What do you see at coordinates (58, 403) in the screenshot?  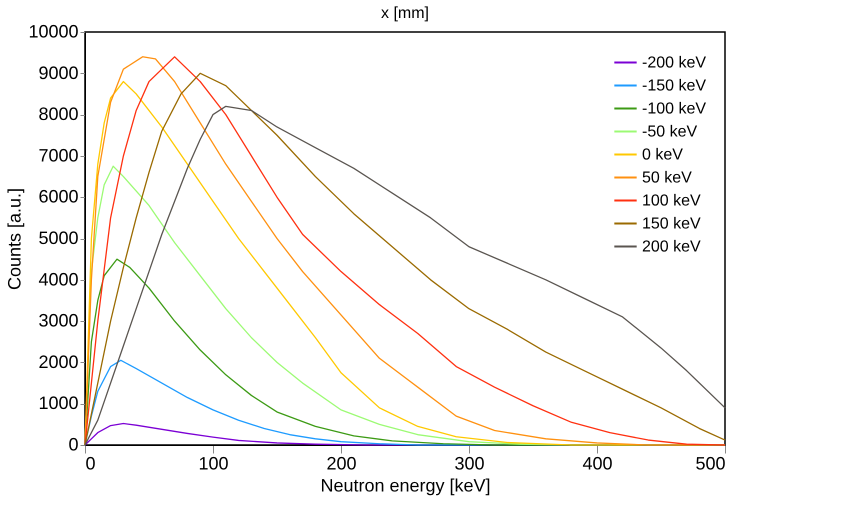 I see `y-tick-label: 1000` at bounding box center [58, 403].